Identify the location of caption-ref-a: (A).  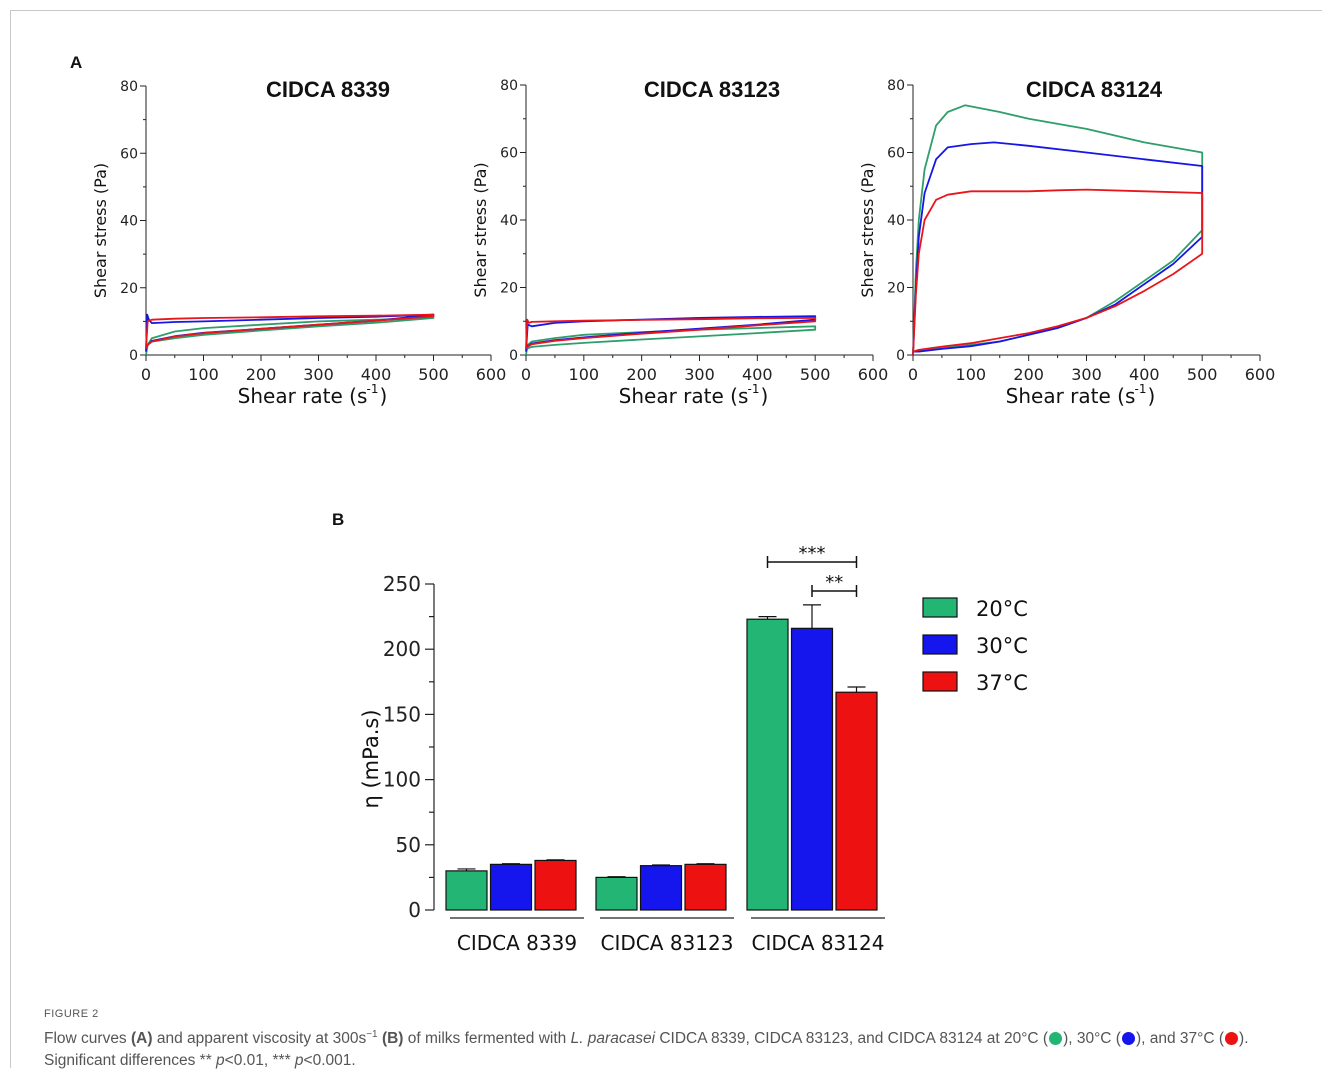
(142, 1039).